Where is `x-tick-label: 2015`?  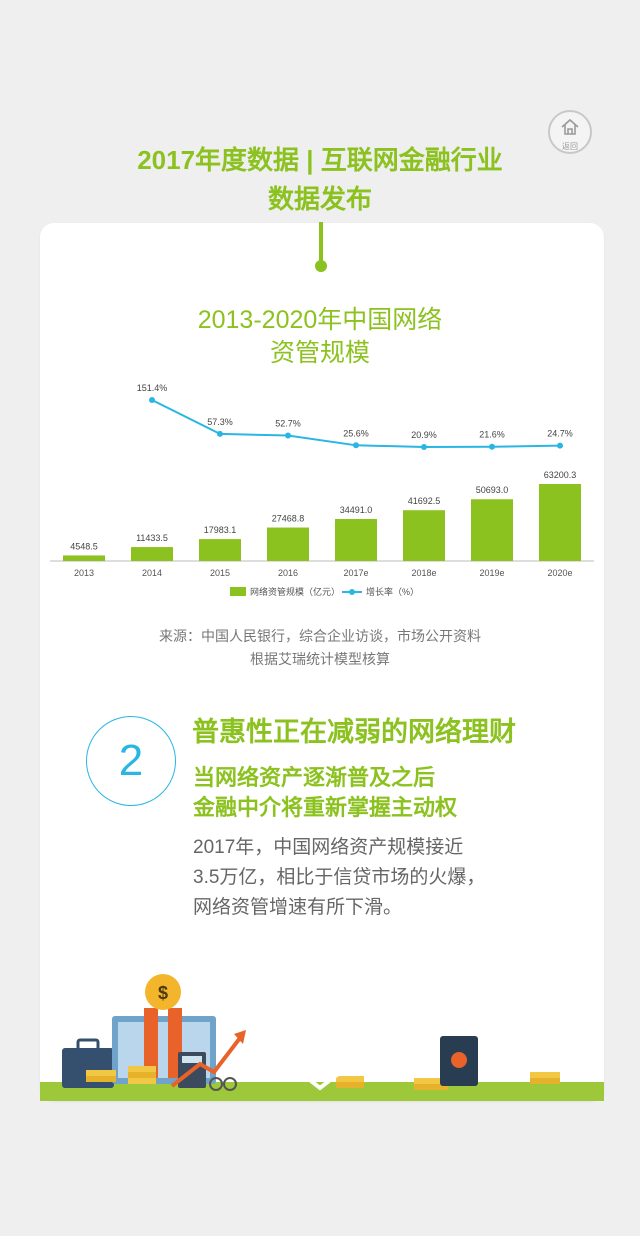 x-tick-label: 2015 is located at coordinates (220, 573).